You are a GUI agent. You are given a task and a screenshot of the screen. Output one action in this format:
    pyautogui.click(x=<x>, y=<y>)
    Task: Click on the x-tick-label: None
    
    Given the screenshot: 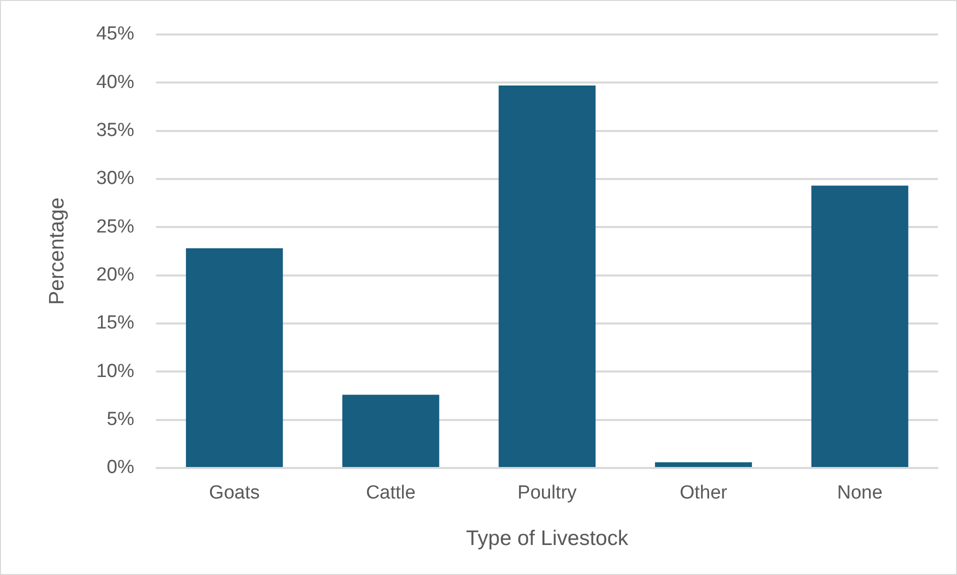 What is the action you would take?
    pyautogui.click(x=860, y=493)
    